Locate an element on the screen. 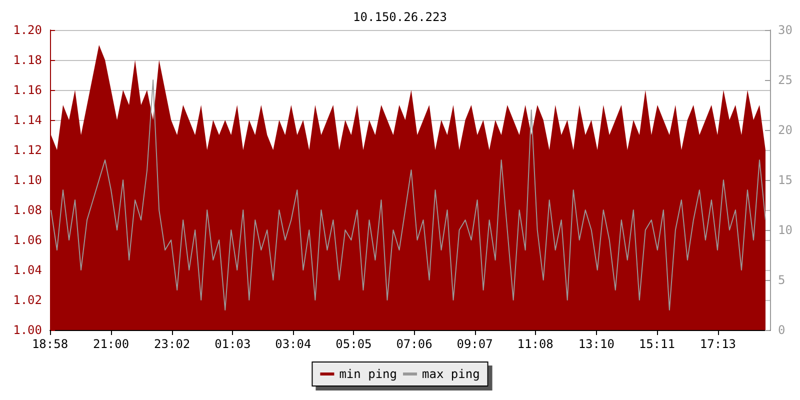 Image resolution: width=800 pixels, height=400 pixels. x-tick-label: 15:11 is located at coordinates (656, 344).